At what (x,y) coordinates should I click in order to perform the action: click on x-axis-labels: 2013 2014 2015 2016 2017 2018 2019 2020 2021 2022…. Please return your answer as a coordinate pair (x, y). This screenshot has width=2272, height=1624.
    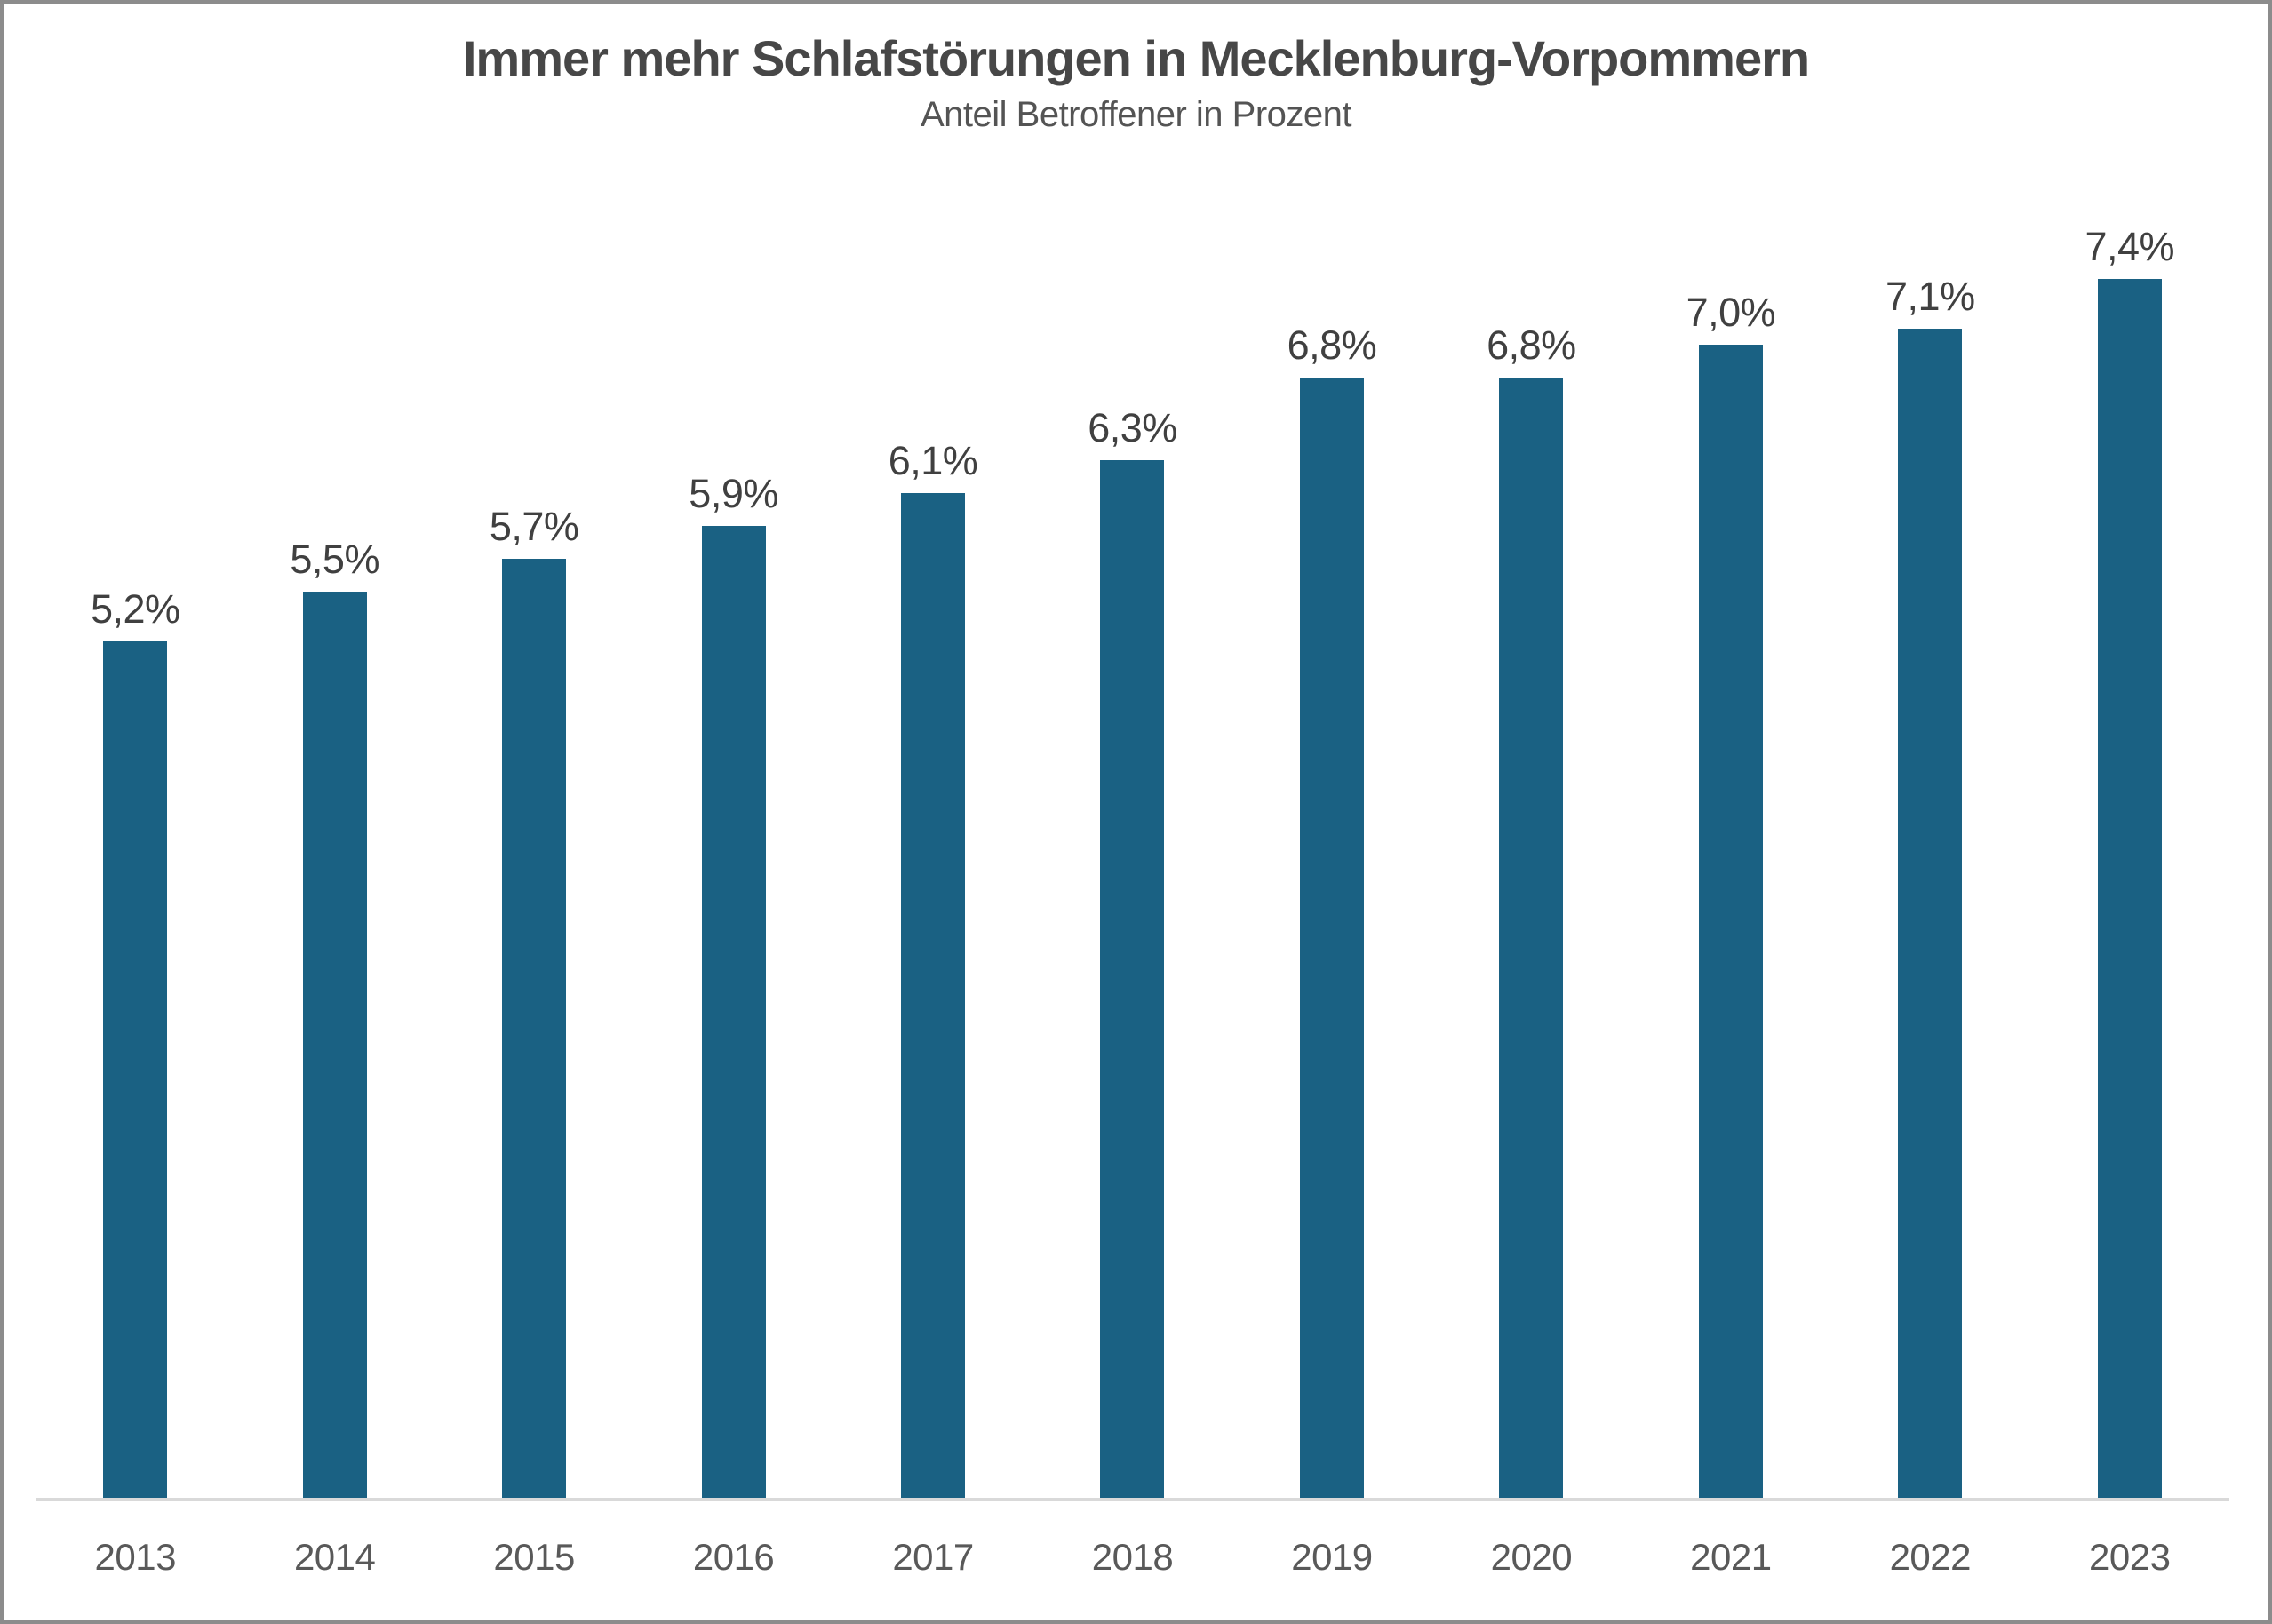
    Looking at the image, I should click on (1132, 1557).